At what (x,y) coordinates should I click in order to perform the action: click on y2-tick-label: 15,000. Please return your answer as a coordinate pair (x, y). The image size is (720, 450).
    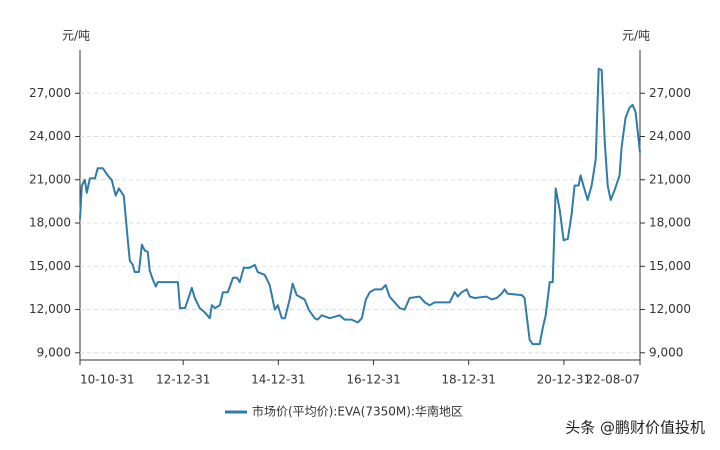
    Looking at the image, I should click on (670, 266).